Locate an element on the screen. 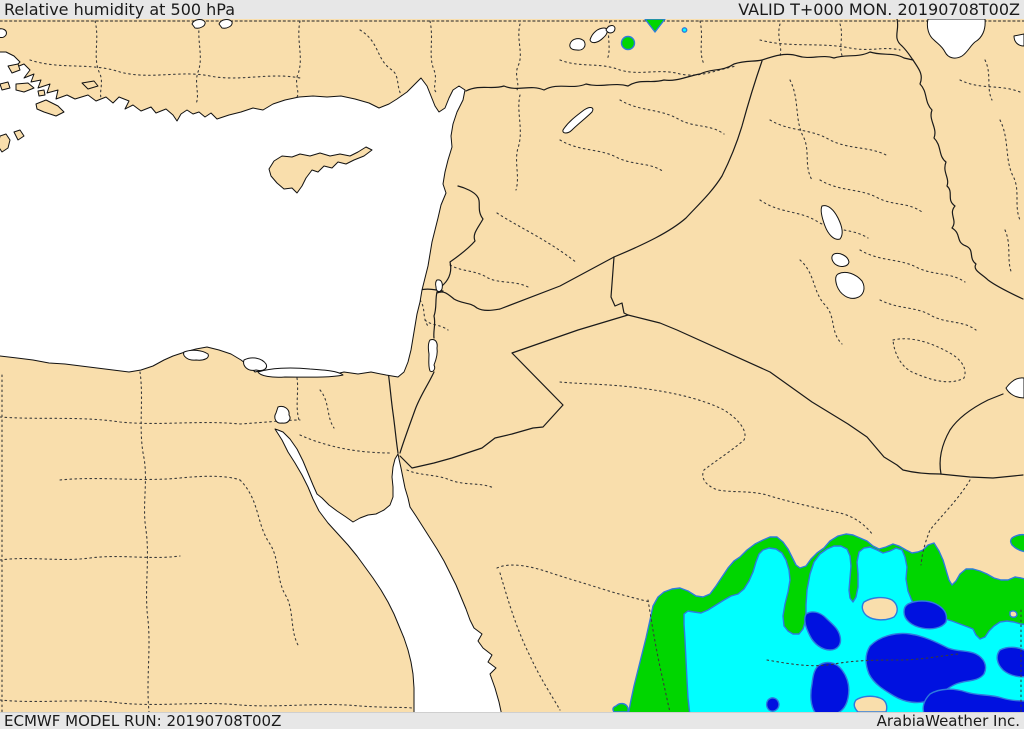 Image resolution: width=1024 pixels, height=729 pixels. lake-manzala is located at coordinates (255, 364).